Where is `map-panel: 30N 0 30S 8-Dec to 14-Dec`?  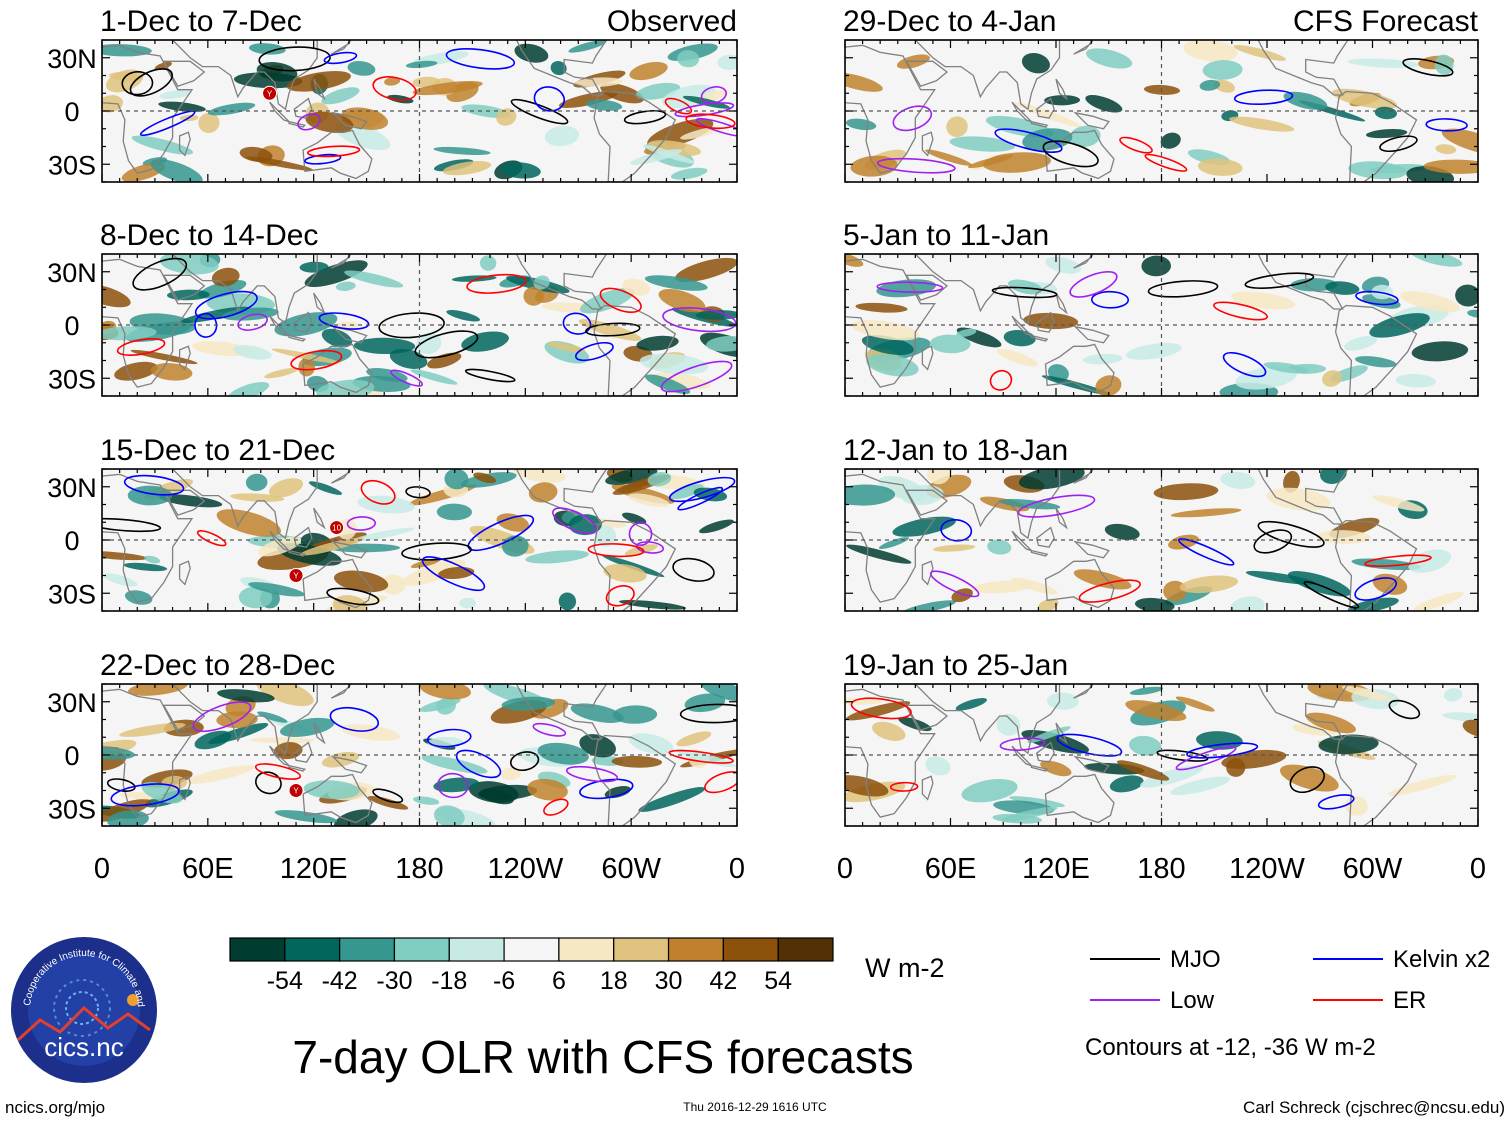 map-panel: 30N 0 30S 8-Dec to 14-Dec is located at coordinates (392, 308).